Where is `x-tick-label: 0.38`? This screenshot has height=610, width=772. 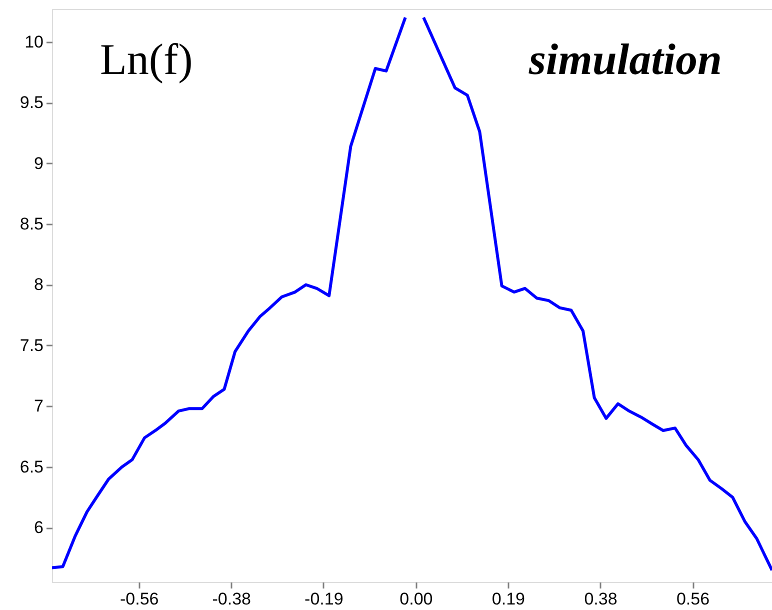 x-tick-label: 0.38 is located at coordinates (601, 599).